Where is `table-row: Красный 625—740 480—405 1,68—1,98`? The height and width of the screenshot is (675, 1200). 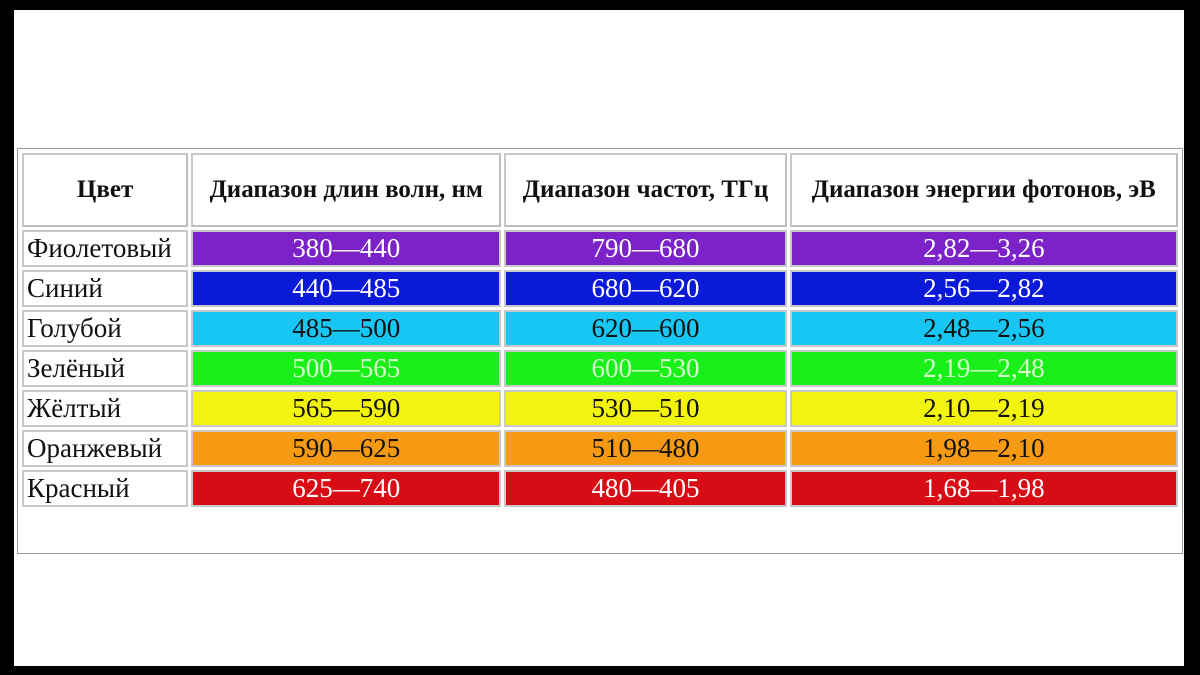 table-row: Красный 625—740 480—405 1,68—1,98 is located at coordinates (600, 488).